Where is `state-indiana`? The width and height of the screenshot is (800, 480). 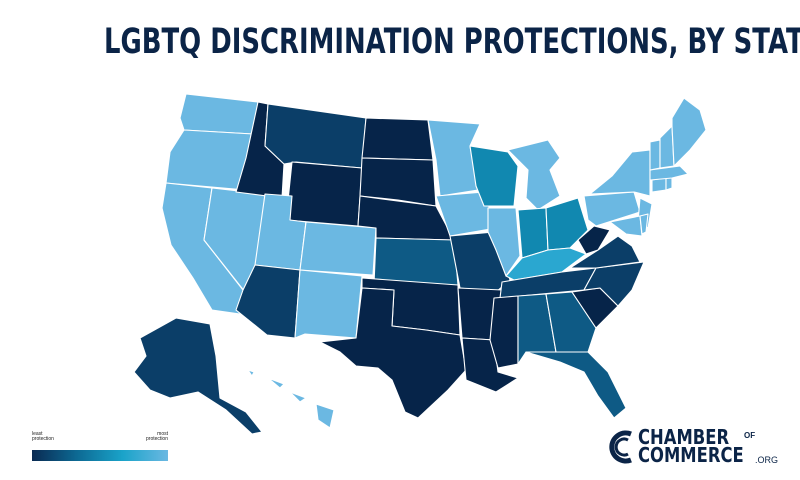 state-indiana is located at coordinates (533, 233).